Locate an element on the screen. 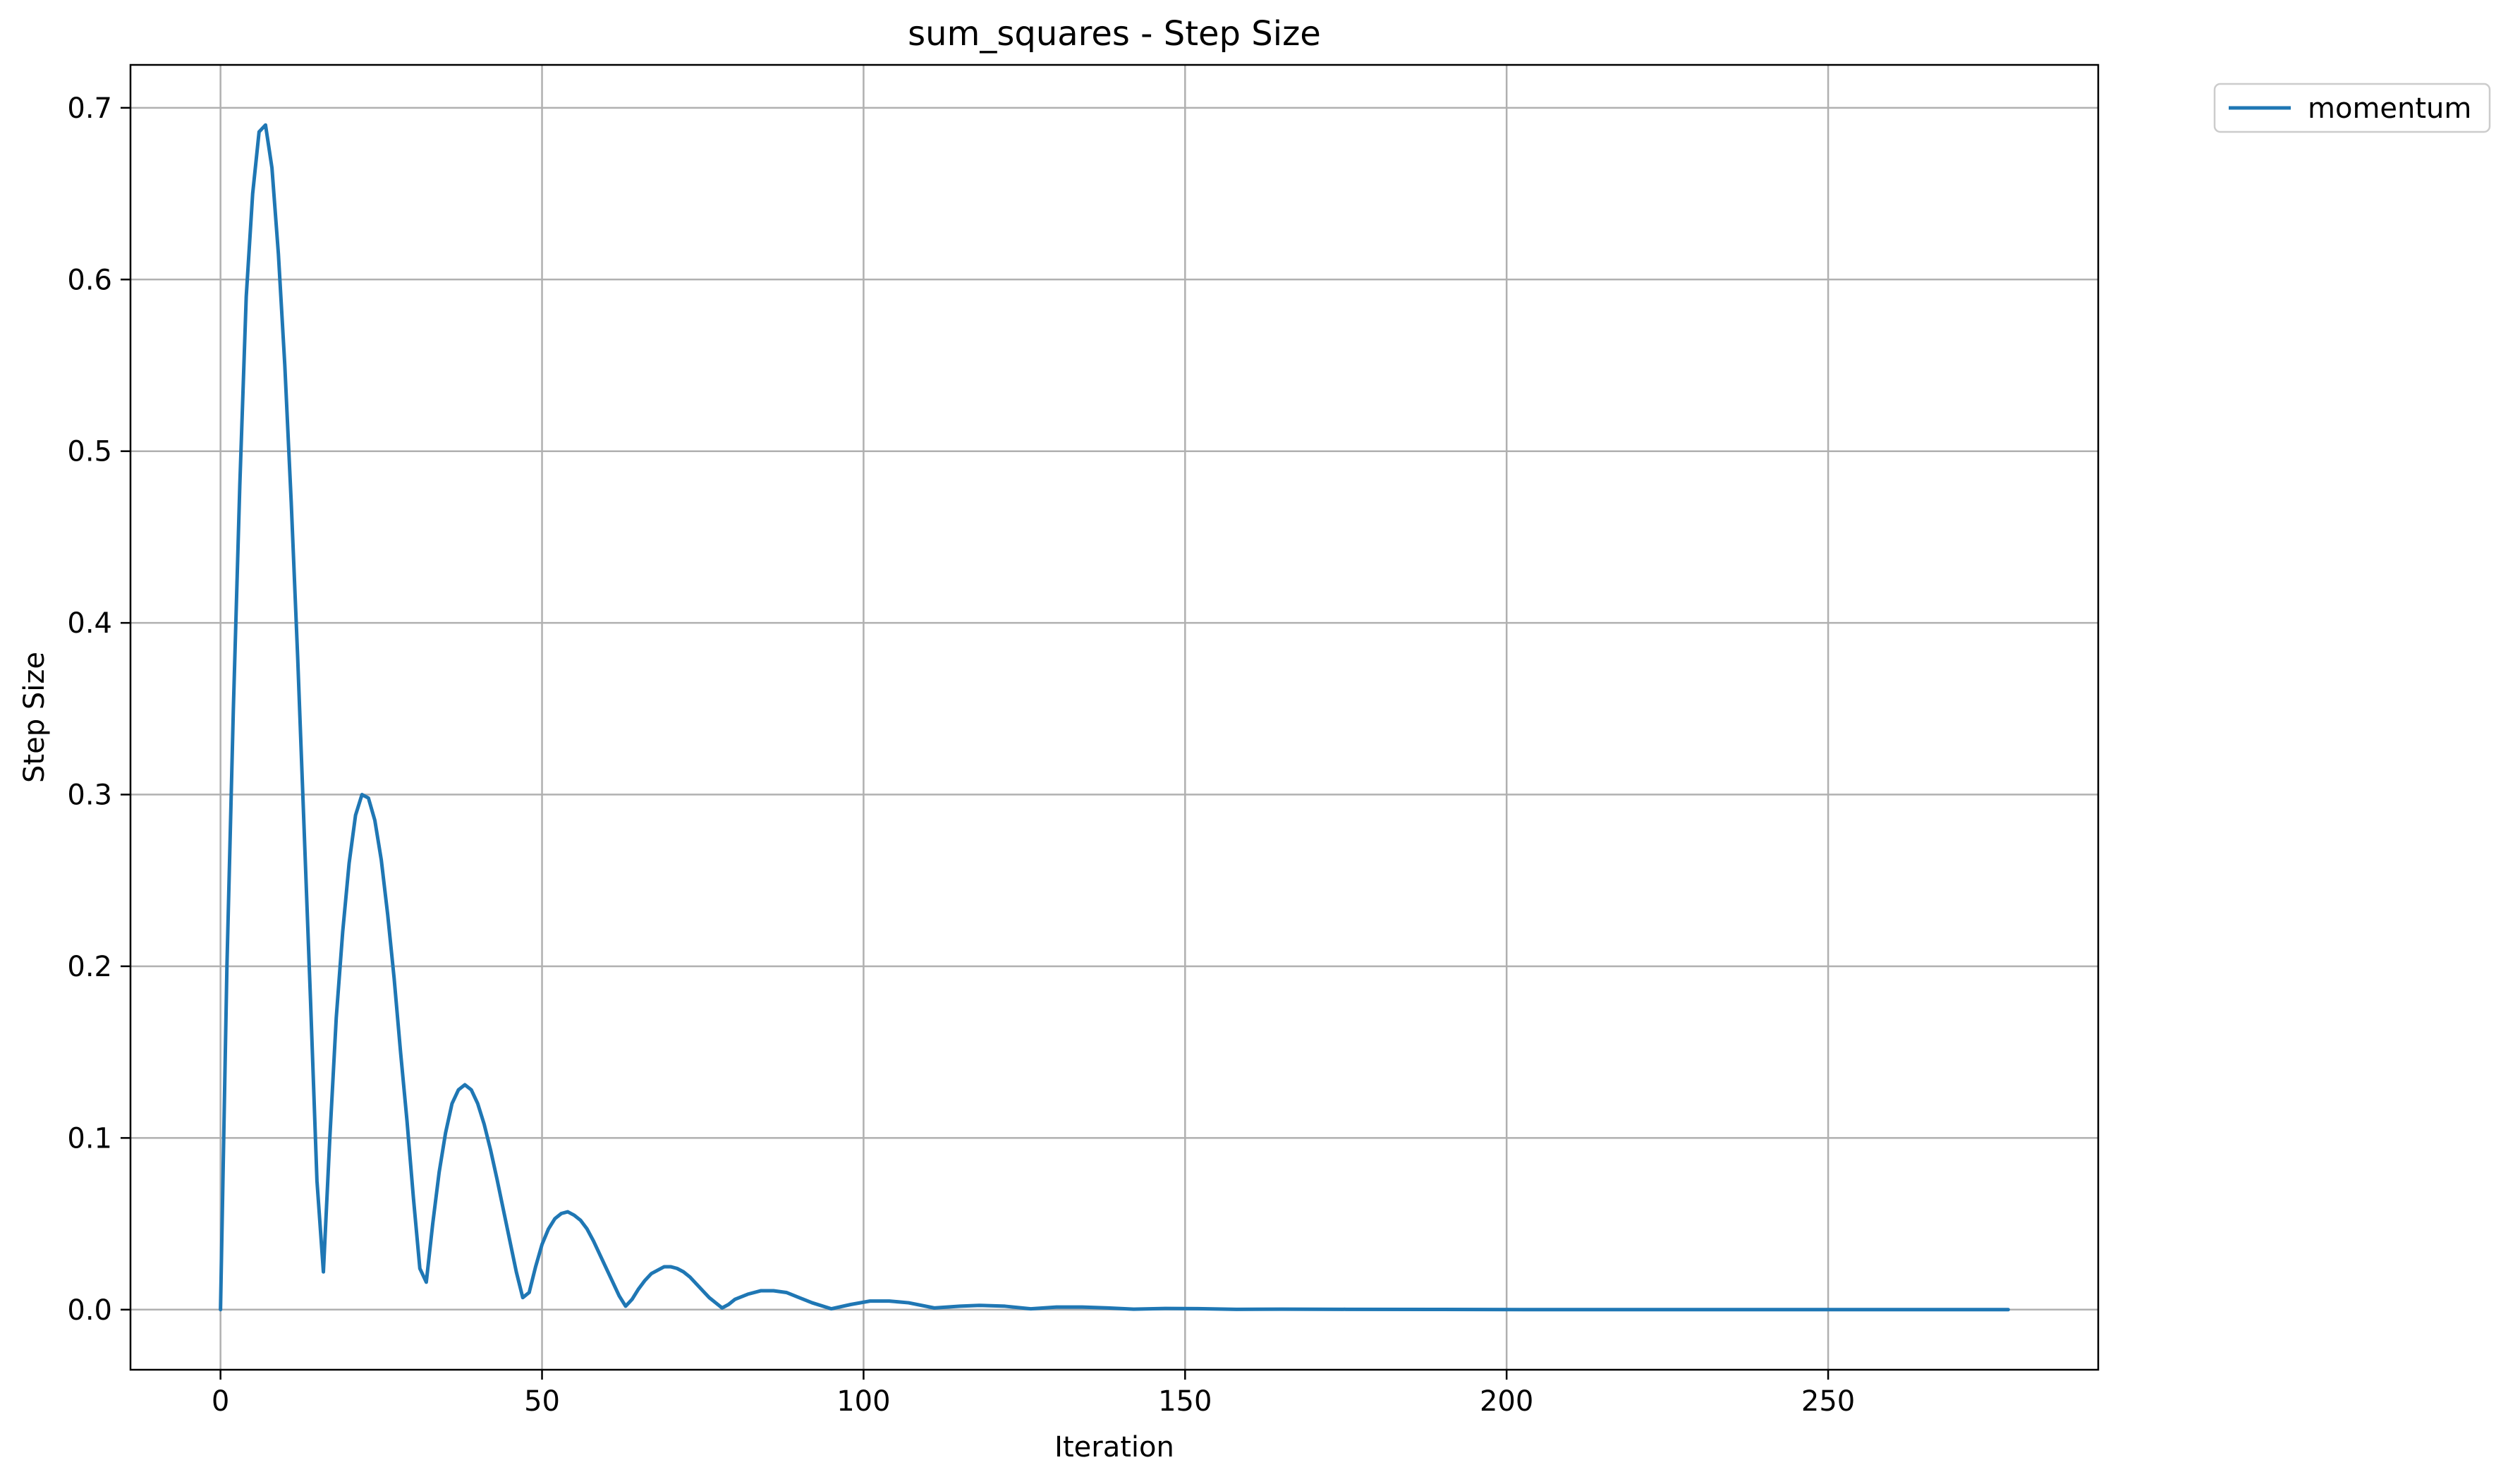  x-tick-label: 150 is located at coordinates (1185, 1401).